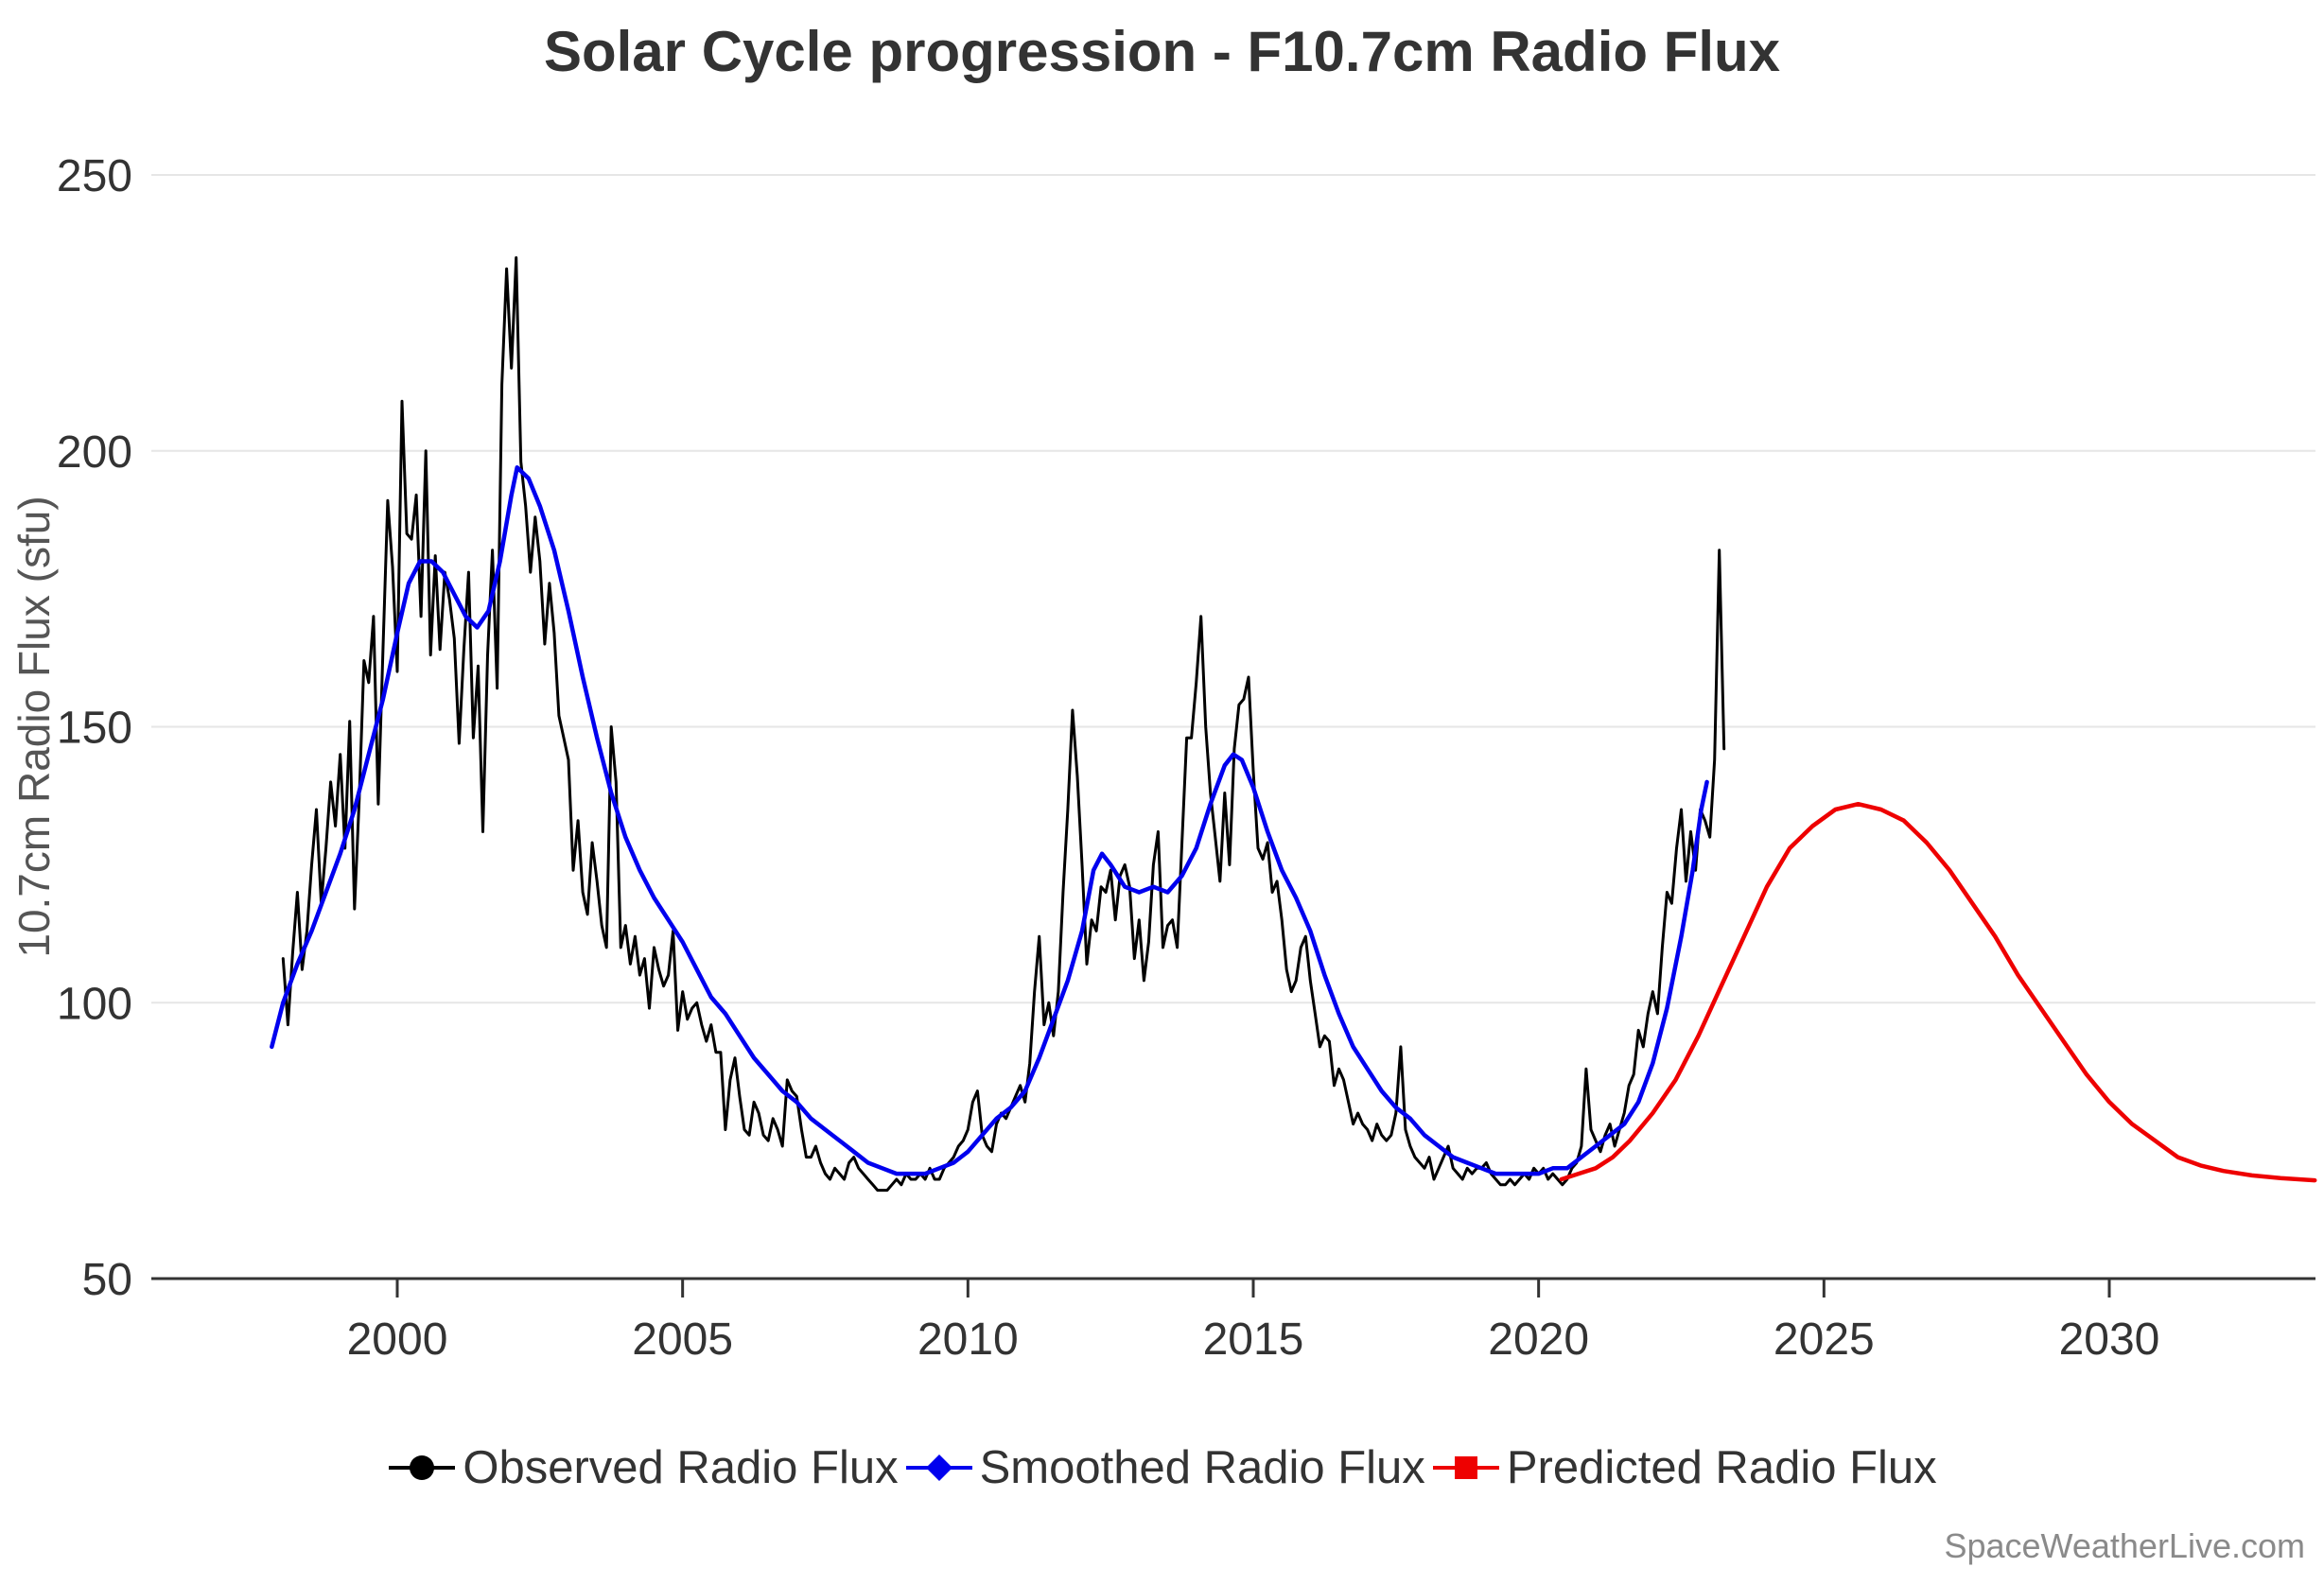 Image resolution: width=2324 pixels, height=1585 pixels. I want to click on y-tick-label: 100, so click(94, 1004).